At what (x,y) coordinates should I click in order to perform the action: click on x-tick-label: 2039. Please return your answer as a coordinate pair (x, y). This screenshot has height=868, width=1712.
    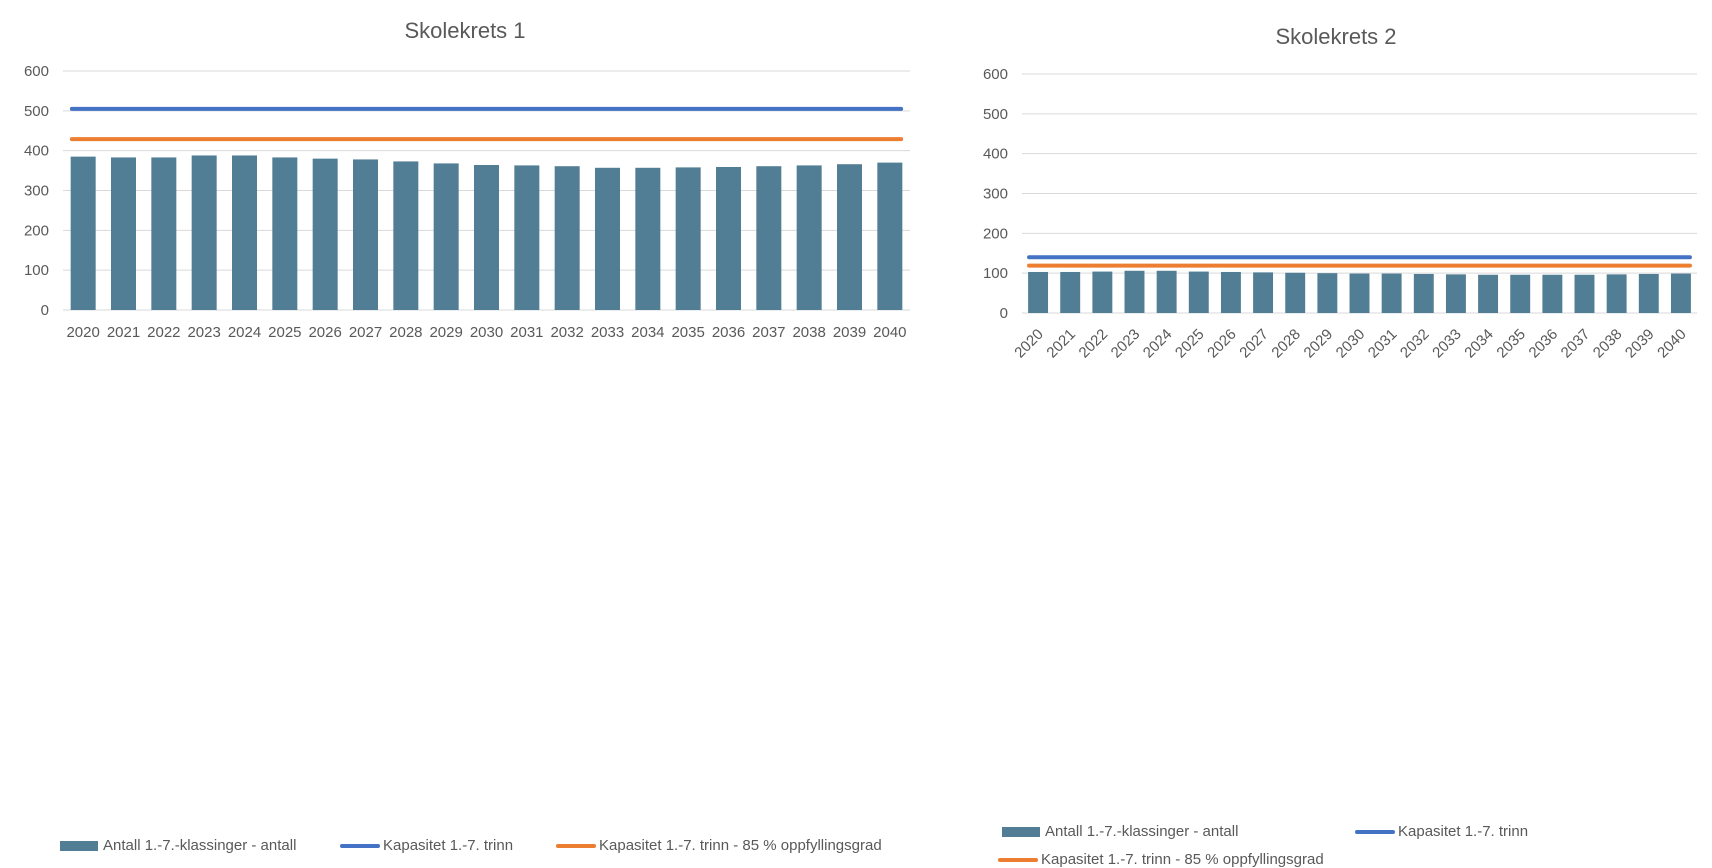
    Looking at the image, I should click on (1640, 344).